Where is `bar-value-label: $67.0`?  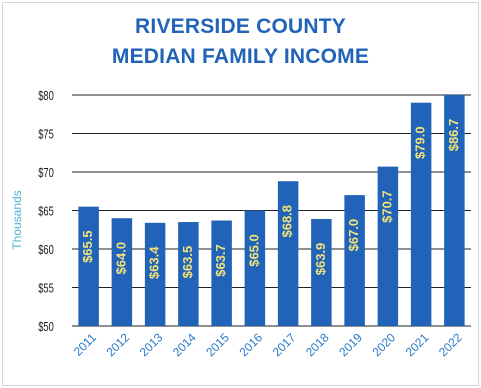 bar-value-label: $67.0 is located at coordinates (353, 235).